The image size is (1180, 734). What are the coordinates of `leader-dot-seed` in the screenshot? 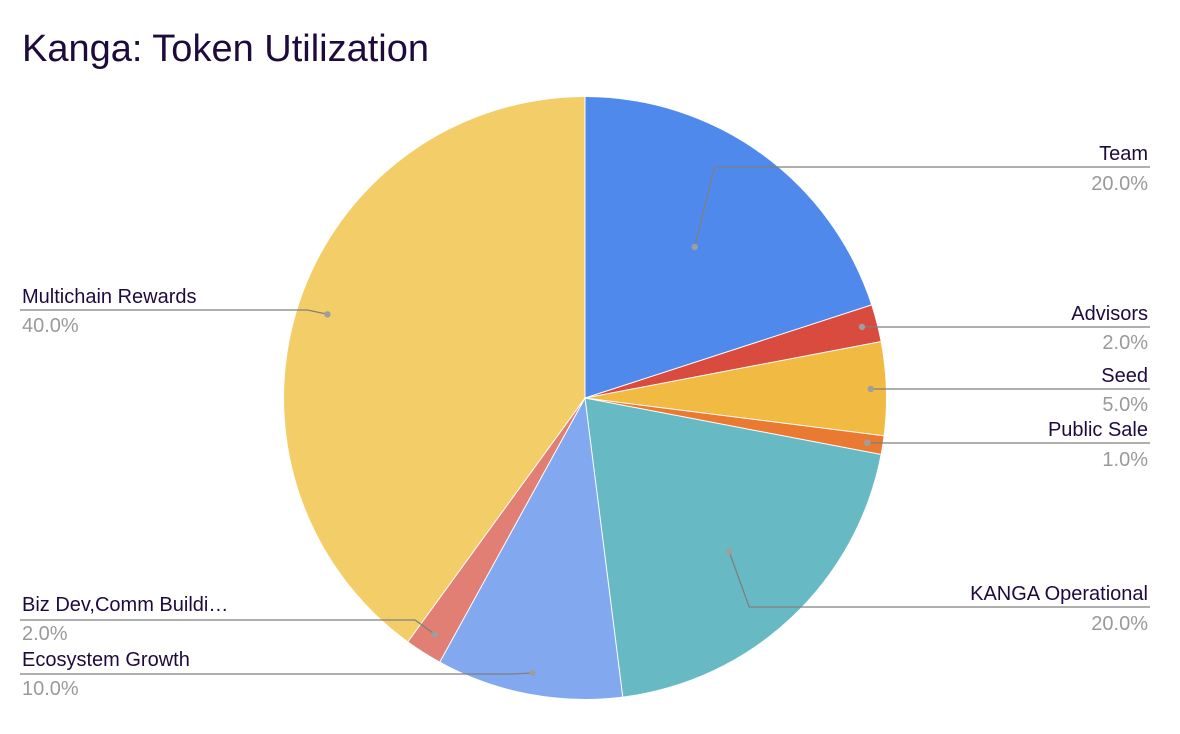 It's located at (870, 389).